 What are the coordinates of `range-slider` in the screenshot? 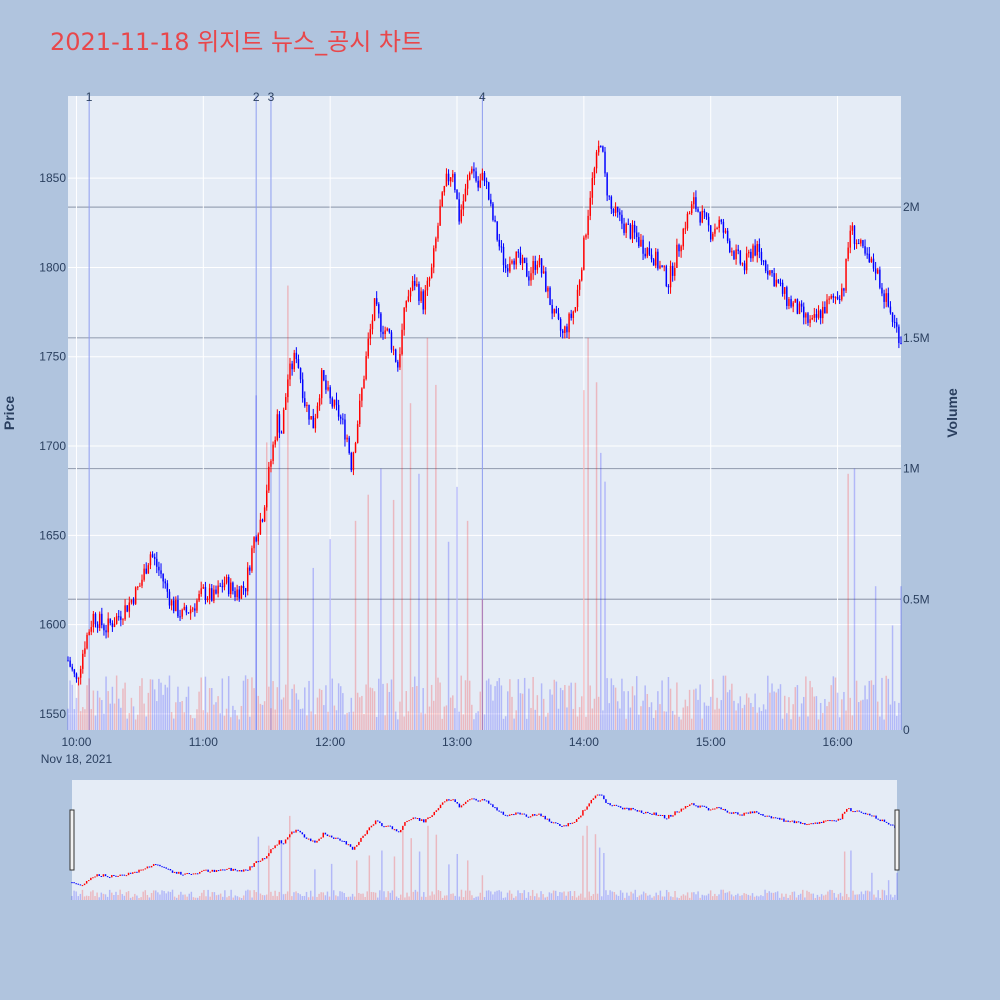 It's located at (484, 840).